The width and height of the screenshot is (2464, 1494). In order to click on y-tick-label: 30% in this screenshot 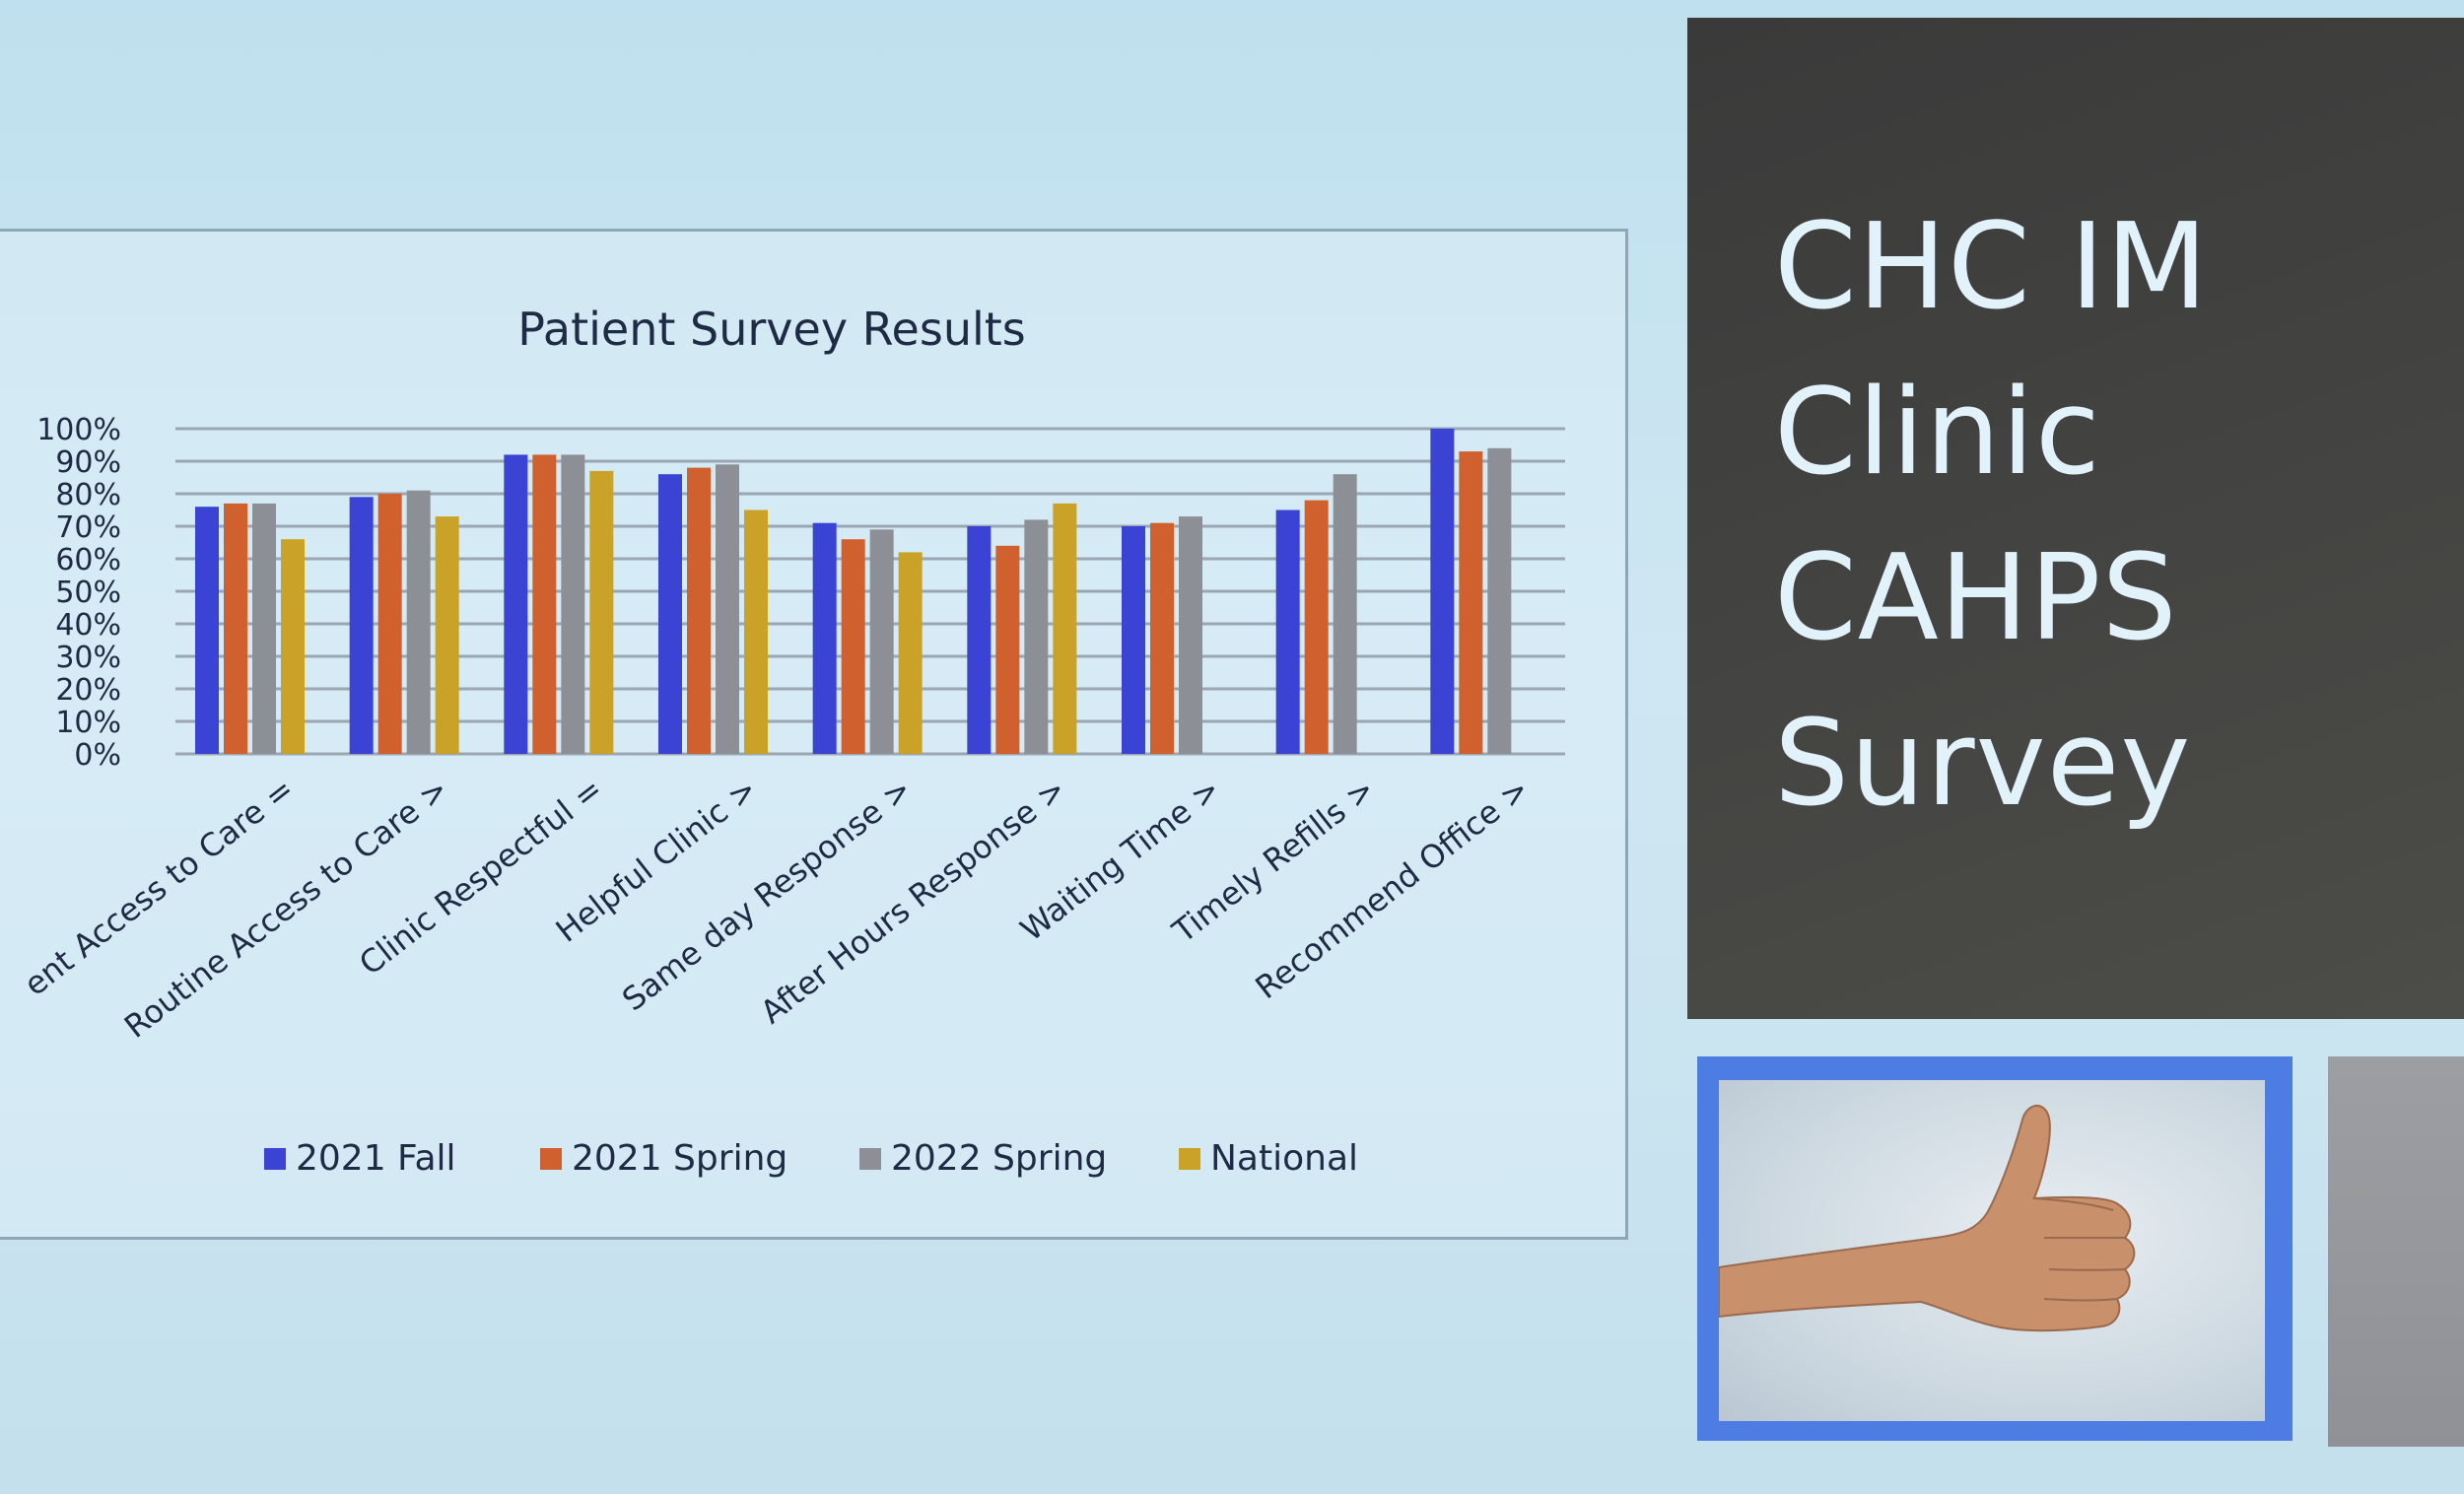, I will do `click(88, 658)`.